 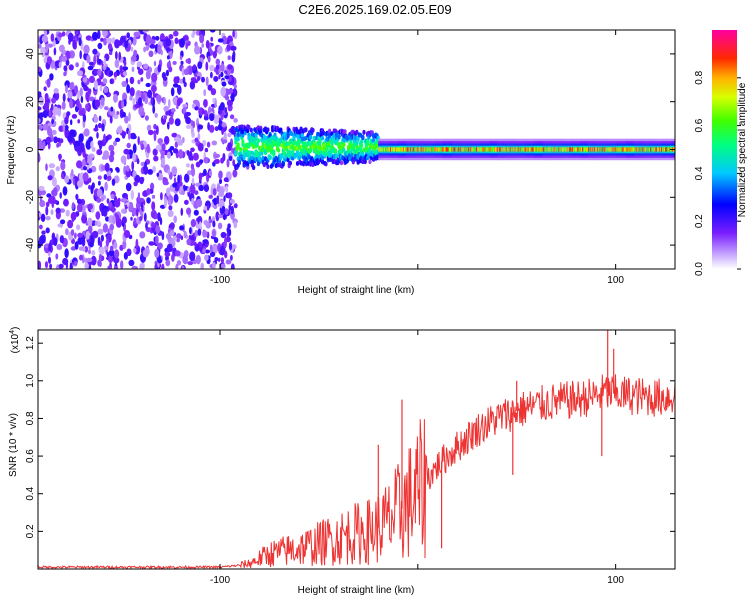 I want to click on colorbar-tick-label: 0.0, so click(x=699, y=269).